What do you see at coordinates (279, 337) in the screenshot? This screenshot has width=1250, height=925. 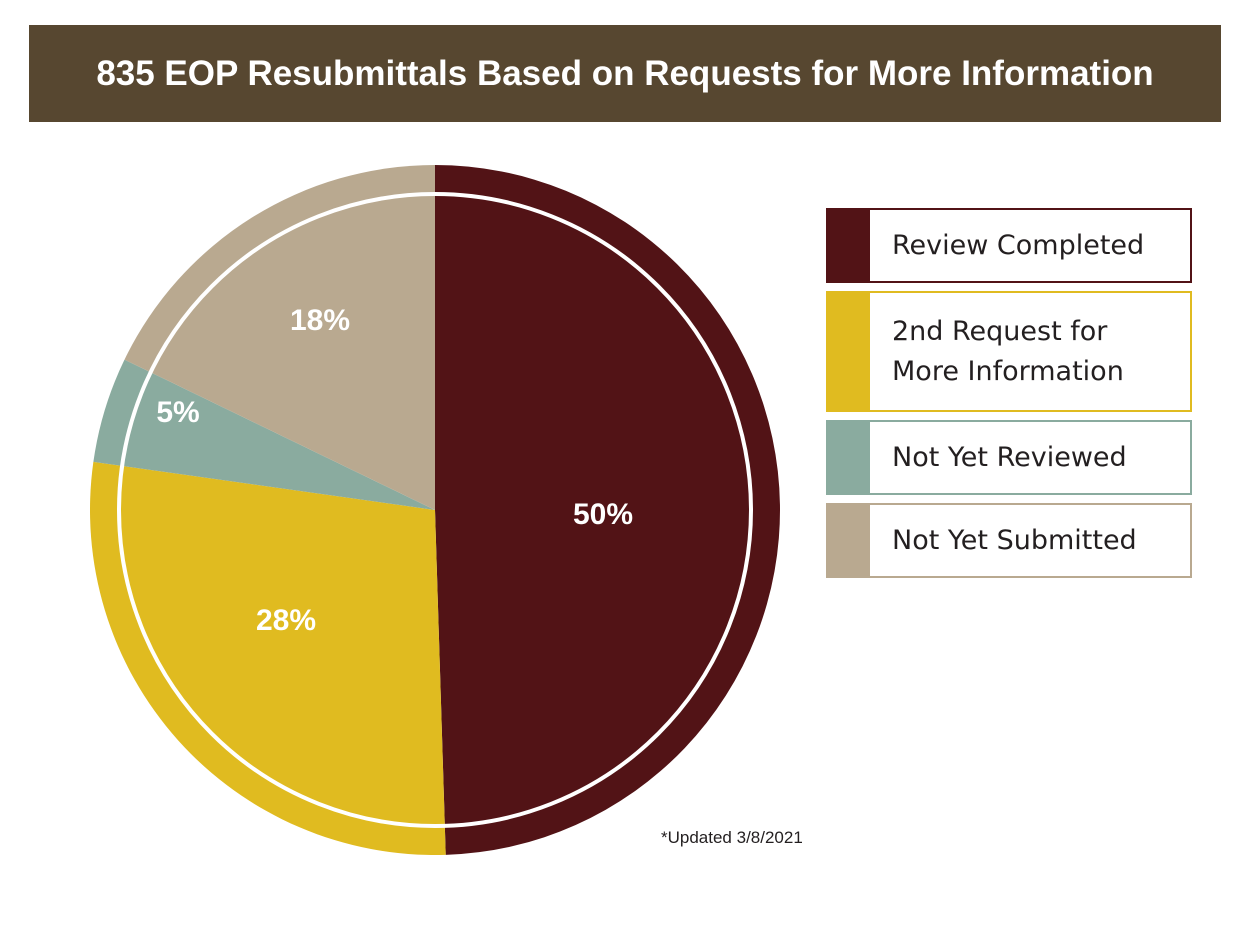 I see `pie-slice-not-yet-submitted` at bounding box center [279, 337].